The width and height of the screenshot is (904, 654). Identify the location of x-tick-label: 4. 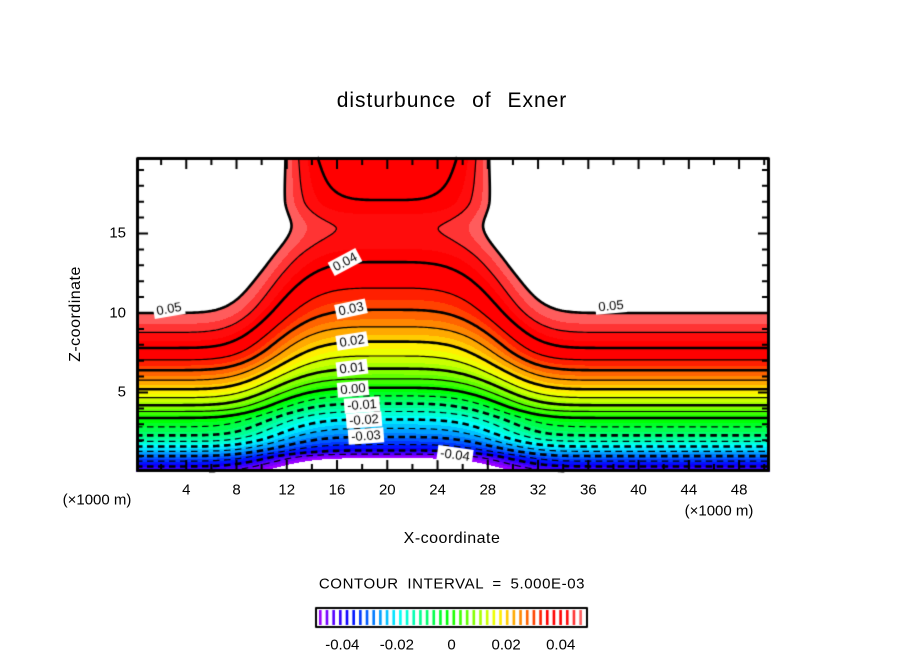
(186, 490).